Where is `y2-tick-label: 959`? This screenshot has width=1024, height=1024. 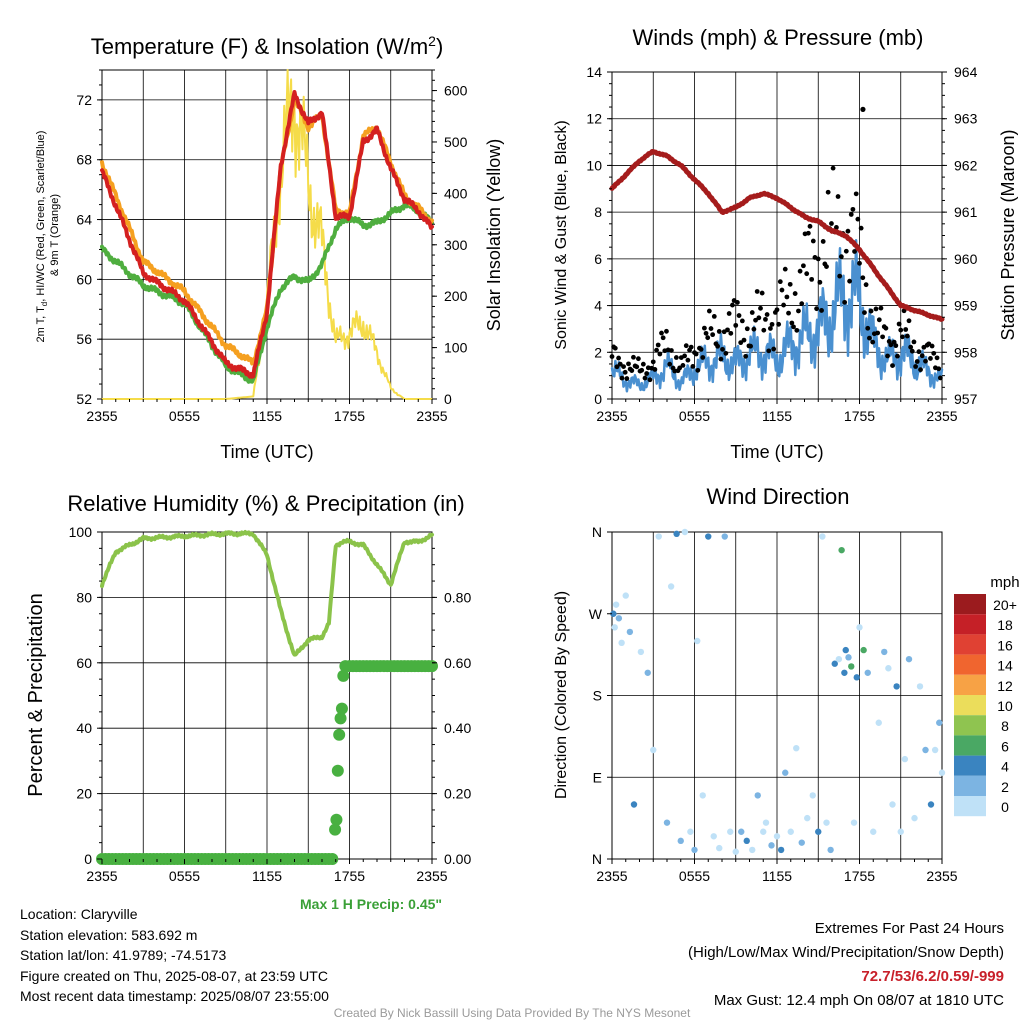
y2-tick-label: 959 is located at coordinates (966, 306).